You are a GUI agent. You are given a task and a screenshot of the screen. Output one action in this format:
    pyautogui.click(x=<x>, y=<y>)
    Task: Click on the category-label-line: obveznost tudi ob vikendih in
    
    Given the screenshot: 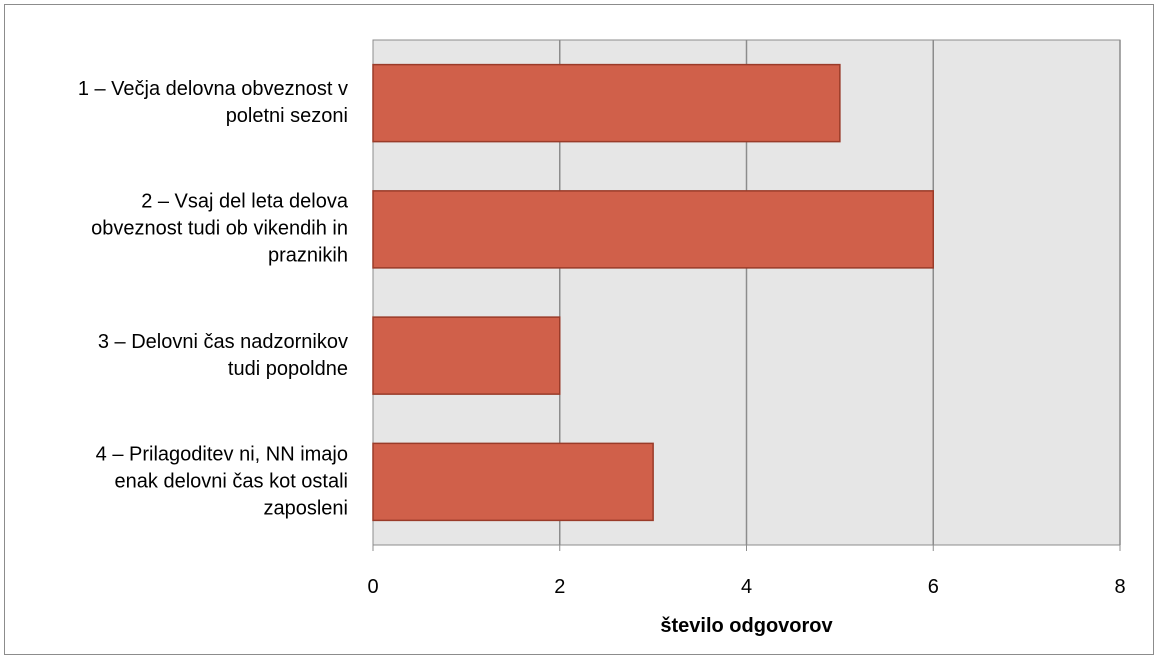 What is the action you would take?
    pyautogui.click(x=219, y=228)
    